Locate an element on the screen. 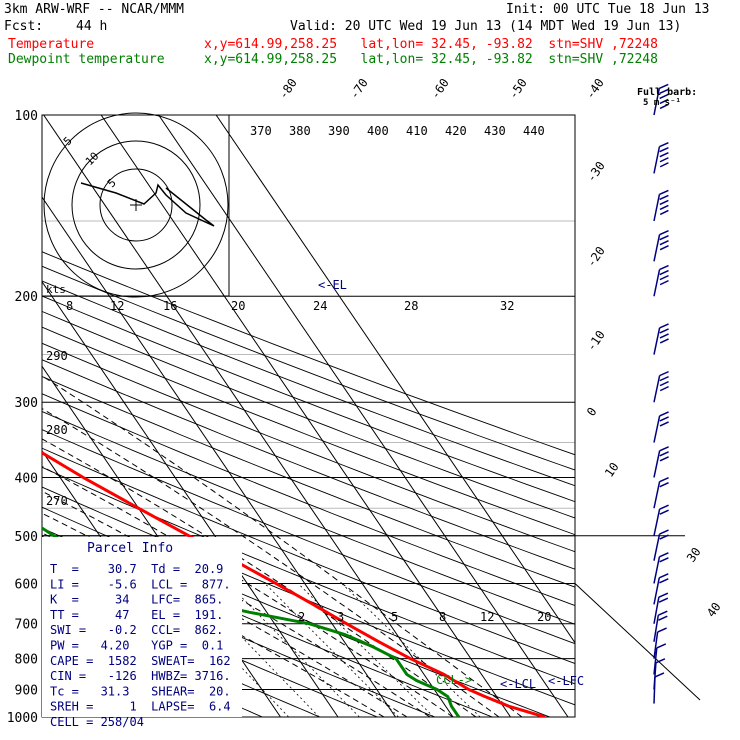 Image resolution: width=740 pixels, height=740 pixels. barb-legend-unit: 5 m s⁻¹ is located at coordinates (662, 103).